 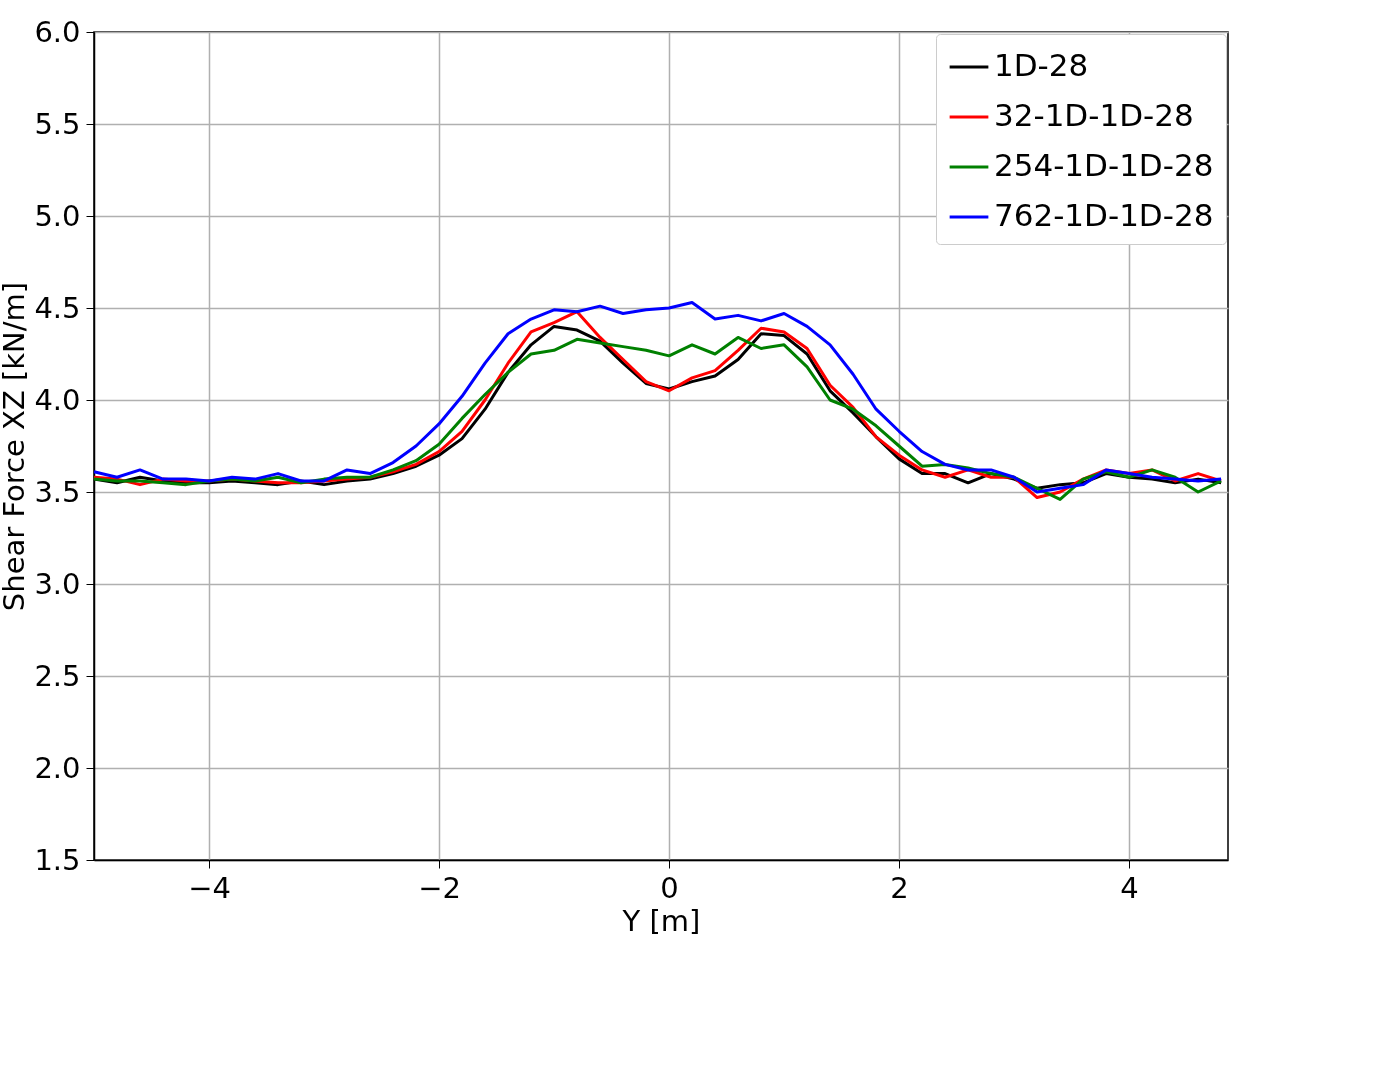 What do you see at coordinates (57, 399) in the screenshot?
I see `y-tick-label: 4.0` at bounding box center [57, 399].